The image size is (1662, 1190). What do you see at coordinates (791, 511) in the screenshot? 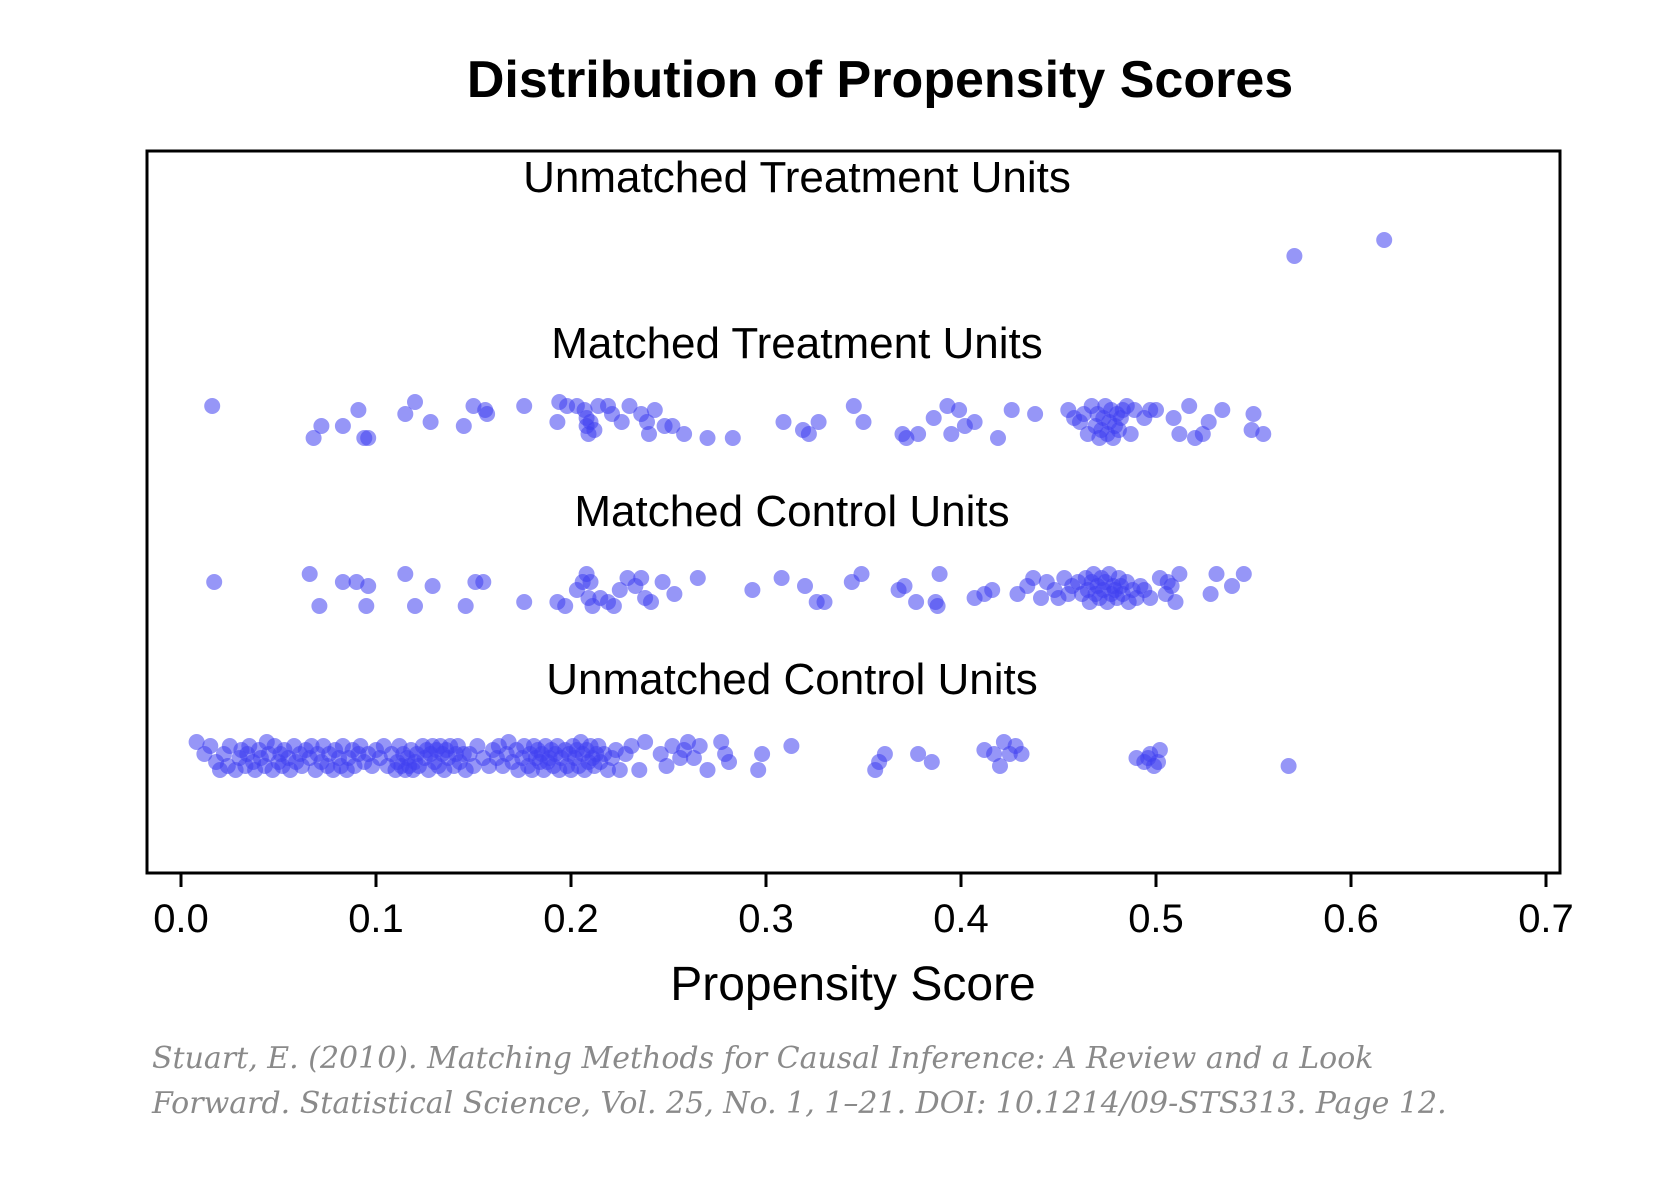
I see `group-label-2: Matched Control Units` at bounding box center [791, 511].